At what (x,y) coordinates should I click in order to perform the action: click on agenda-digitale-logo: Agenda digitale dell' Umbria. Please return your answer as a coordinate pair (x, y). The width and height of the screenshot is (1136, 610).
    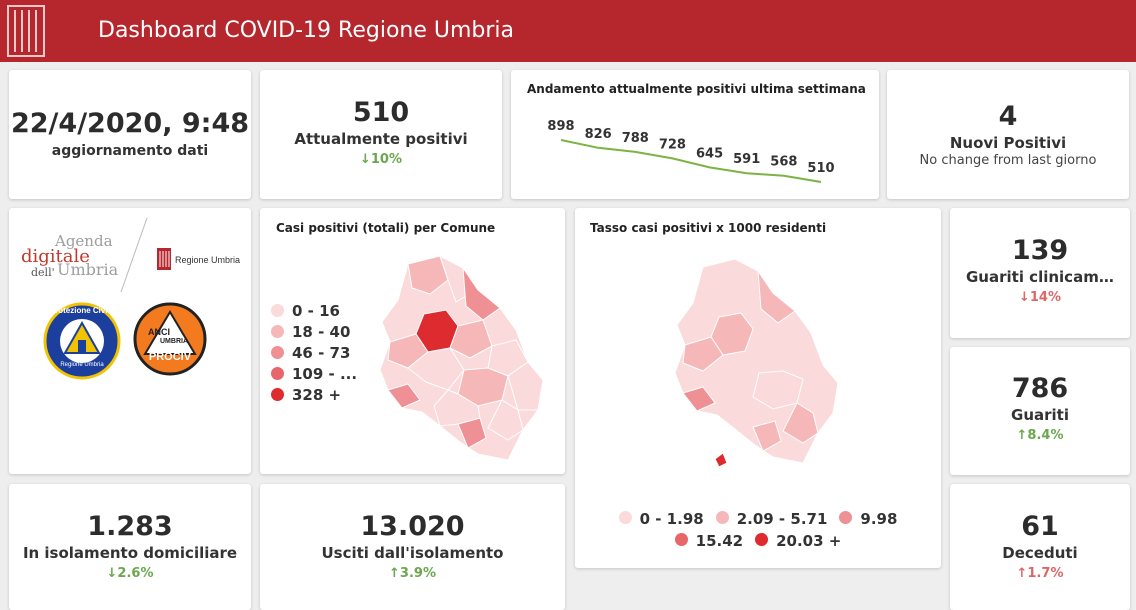
    Looking at the image, I should click on (70, 255).